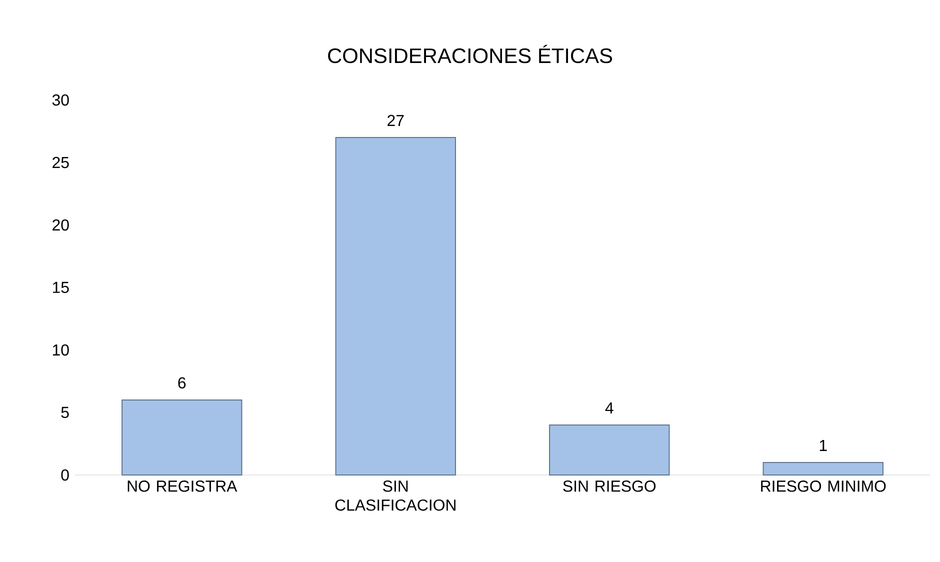  Describe the element at coordinates (396, 120) in the screenshot. I see `data-label: 27` at that location.